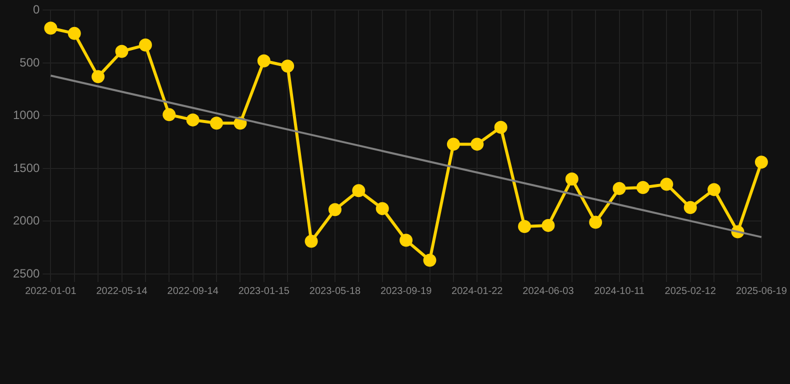  I want to click on x-tick-label: 2024-01-22, so click(478, 291).